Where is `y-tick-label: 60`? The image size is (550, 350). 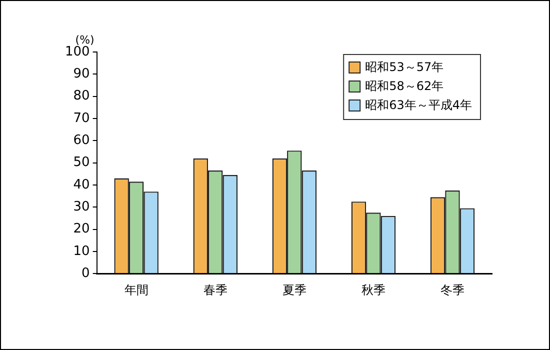
y-tick-label: 60 is located at coordinates (81, 140).